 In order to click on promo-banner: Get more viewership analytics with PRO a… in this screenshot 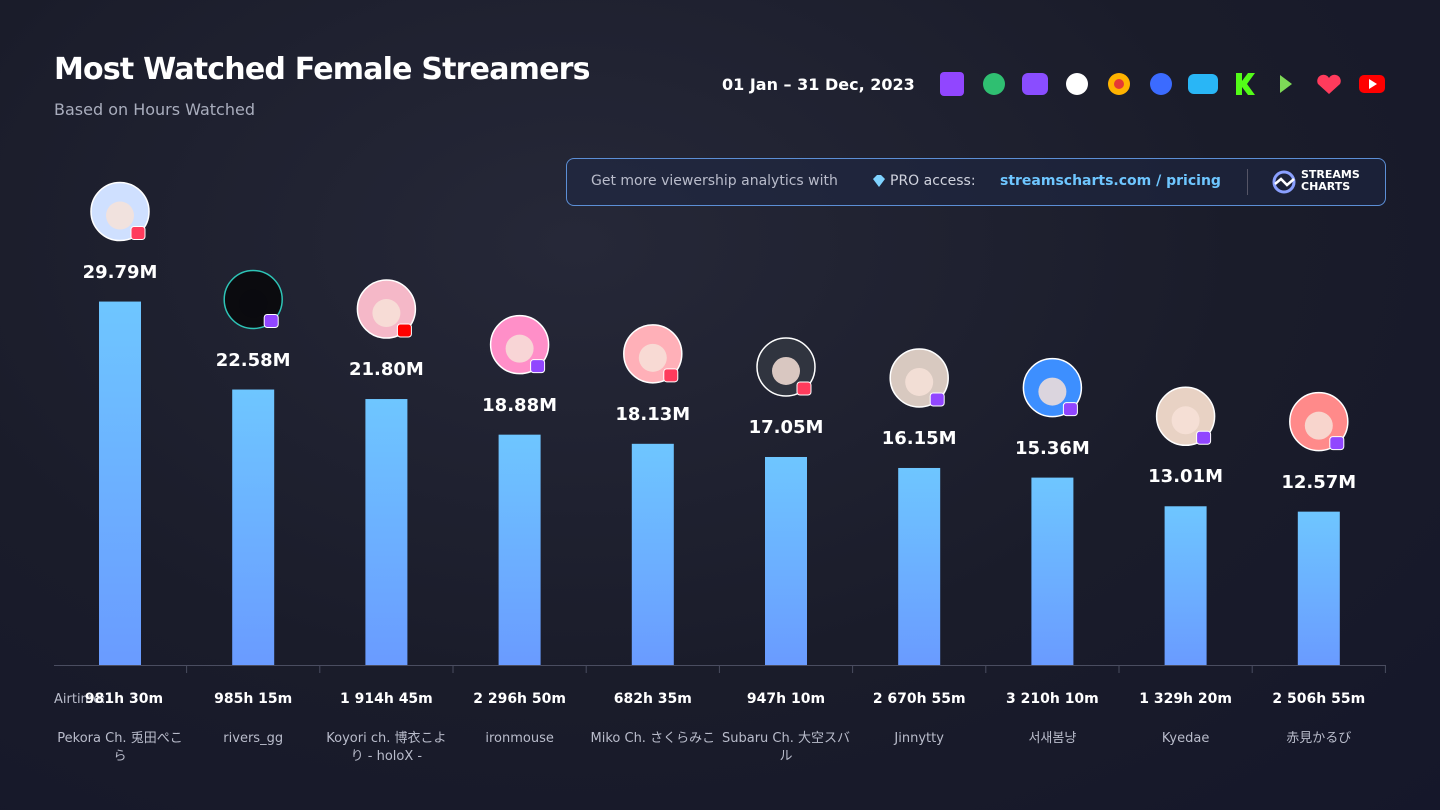, I will do `click(976, 182)`.